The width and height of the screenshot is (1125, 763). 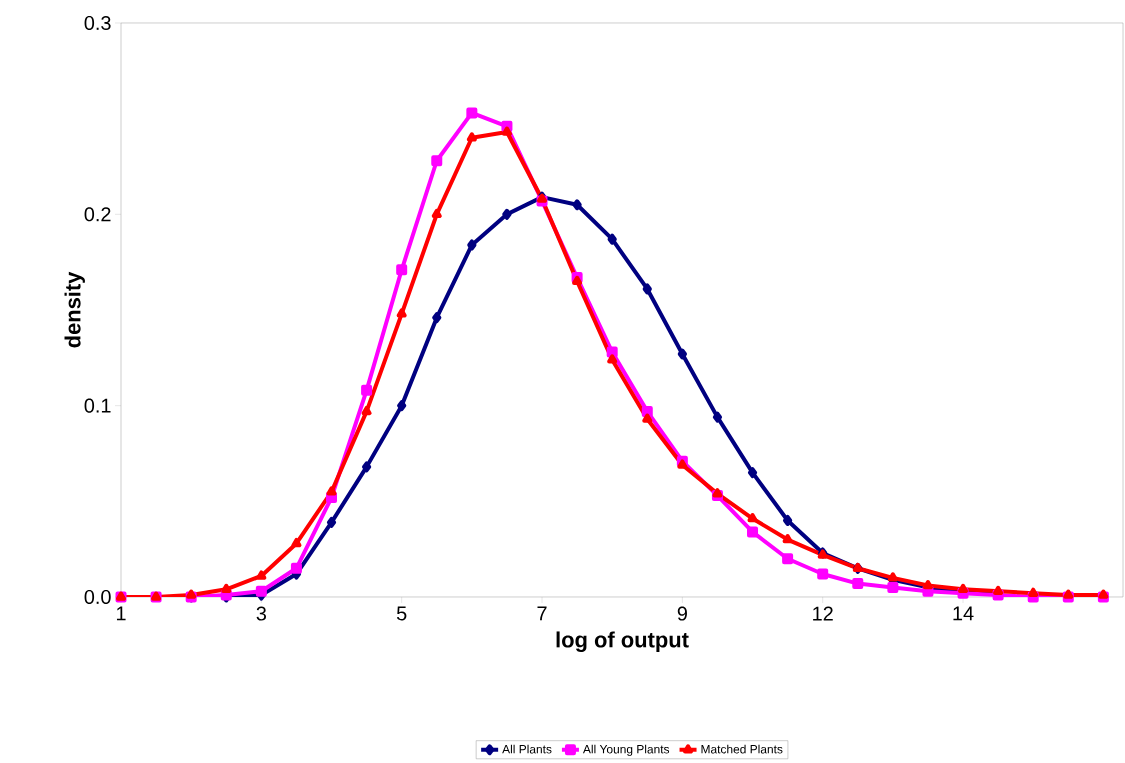 I want to click on y-tick-label: 0.0, so click(x=97, y=597).